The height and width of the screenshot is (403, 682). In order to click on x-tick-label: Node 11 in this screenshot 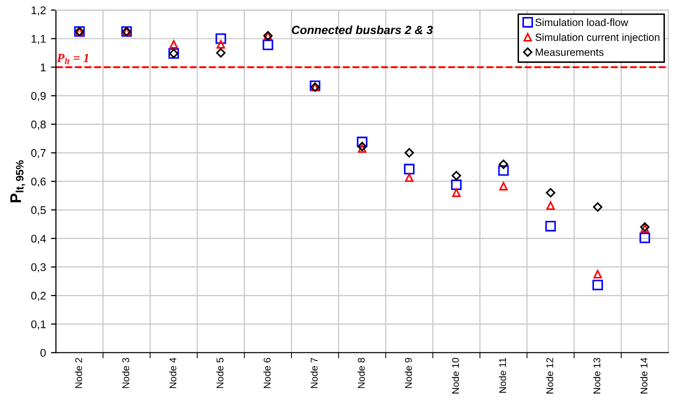, I will do `click(502, 375)`.